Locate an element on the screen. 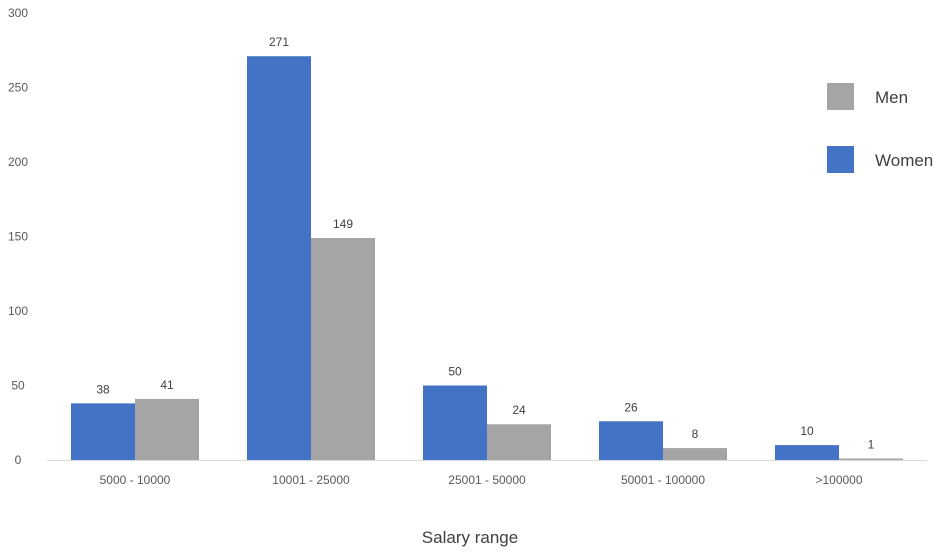 Image resolution: width=952 pixels, height=554 pixels. legend-label-men: Men is located at coordinates (891, 97).